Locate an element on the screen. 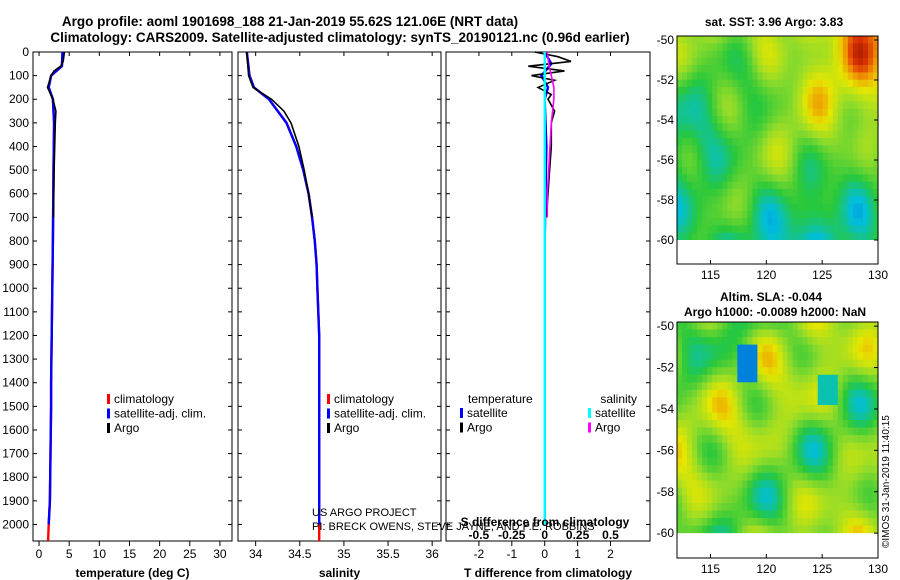  legend-label: satellite-adj. clim. is located at coordinates (380, 414).